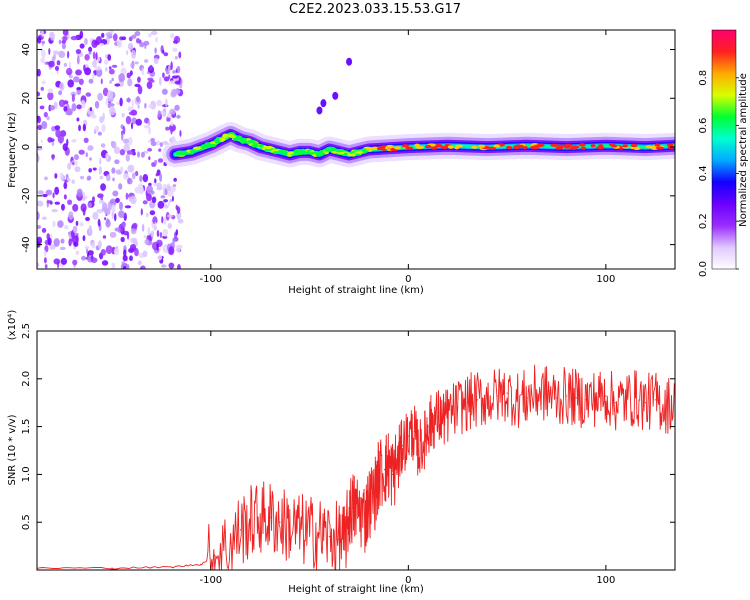  I want to click on y-tick-label: -40, so click(26, 244).